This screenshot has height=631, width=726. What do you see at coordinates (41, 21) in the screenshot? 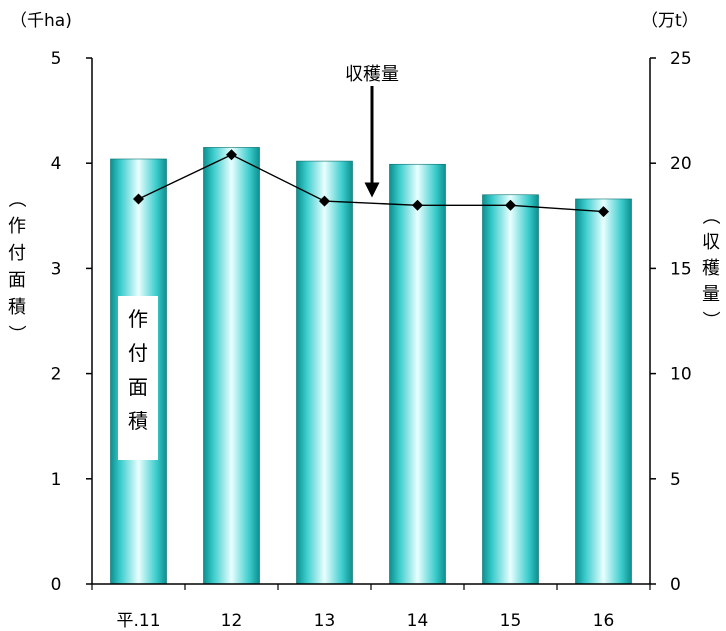
I see `left-axis-unit: （千ha)` at bounding box center [41, 21].